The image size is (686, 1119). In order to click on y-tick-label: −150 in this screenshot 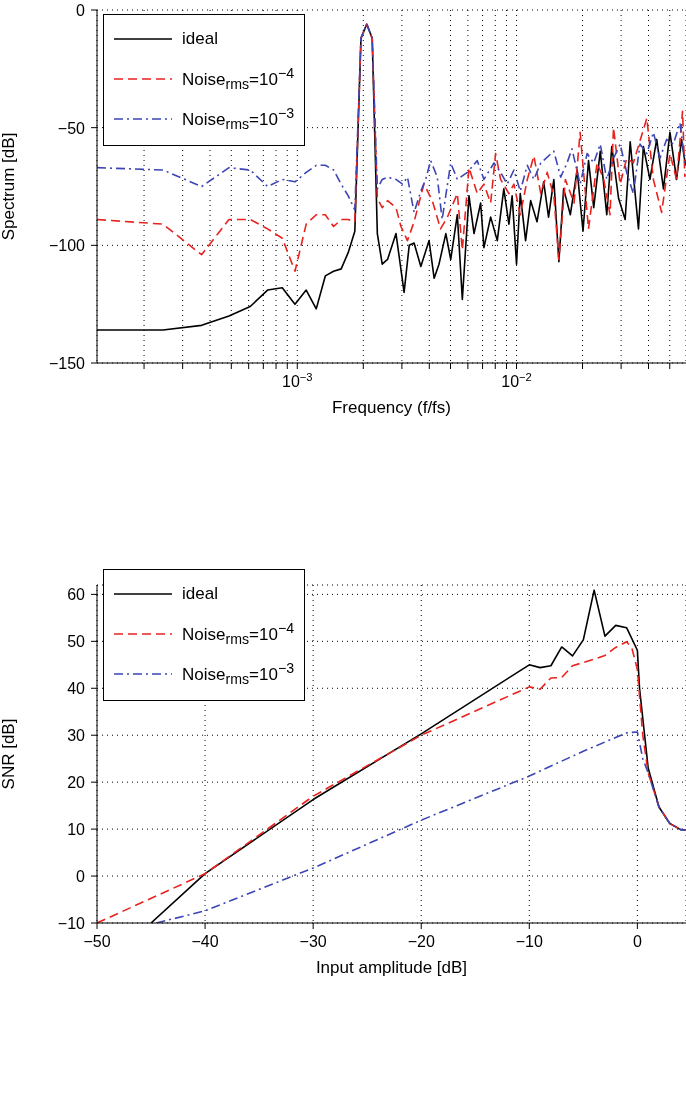, I will do `click(67, 363)`.